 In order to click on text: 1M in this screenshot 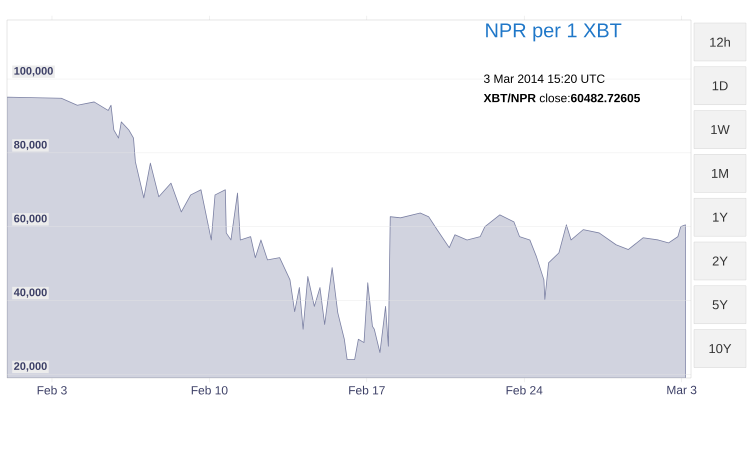, I will do `click(720, 173)`.